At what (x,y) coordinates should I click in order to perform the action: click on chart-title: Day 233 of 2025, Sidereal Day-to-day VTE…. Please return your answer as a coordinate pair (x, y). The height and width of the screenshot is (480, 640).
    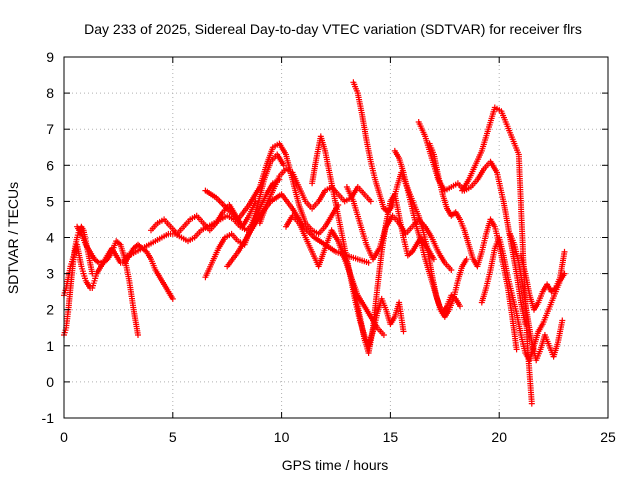
    Looking at the image, I should click on (333, 29).